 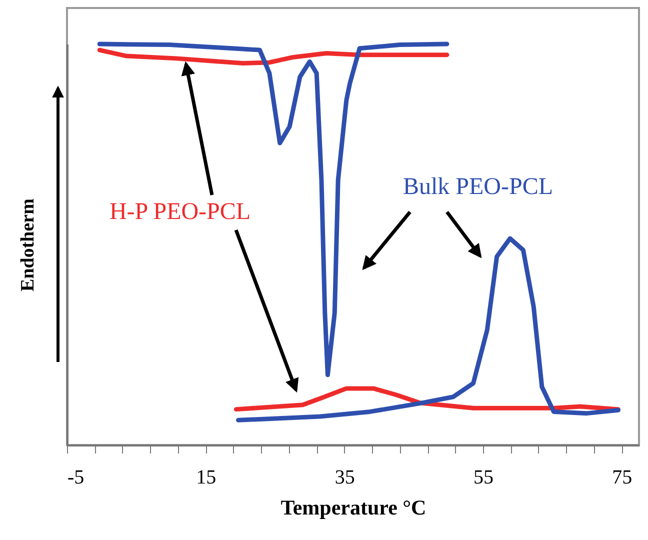 I want to click on text: H-P PEO-PCL, so click(x=180, y=212).